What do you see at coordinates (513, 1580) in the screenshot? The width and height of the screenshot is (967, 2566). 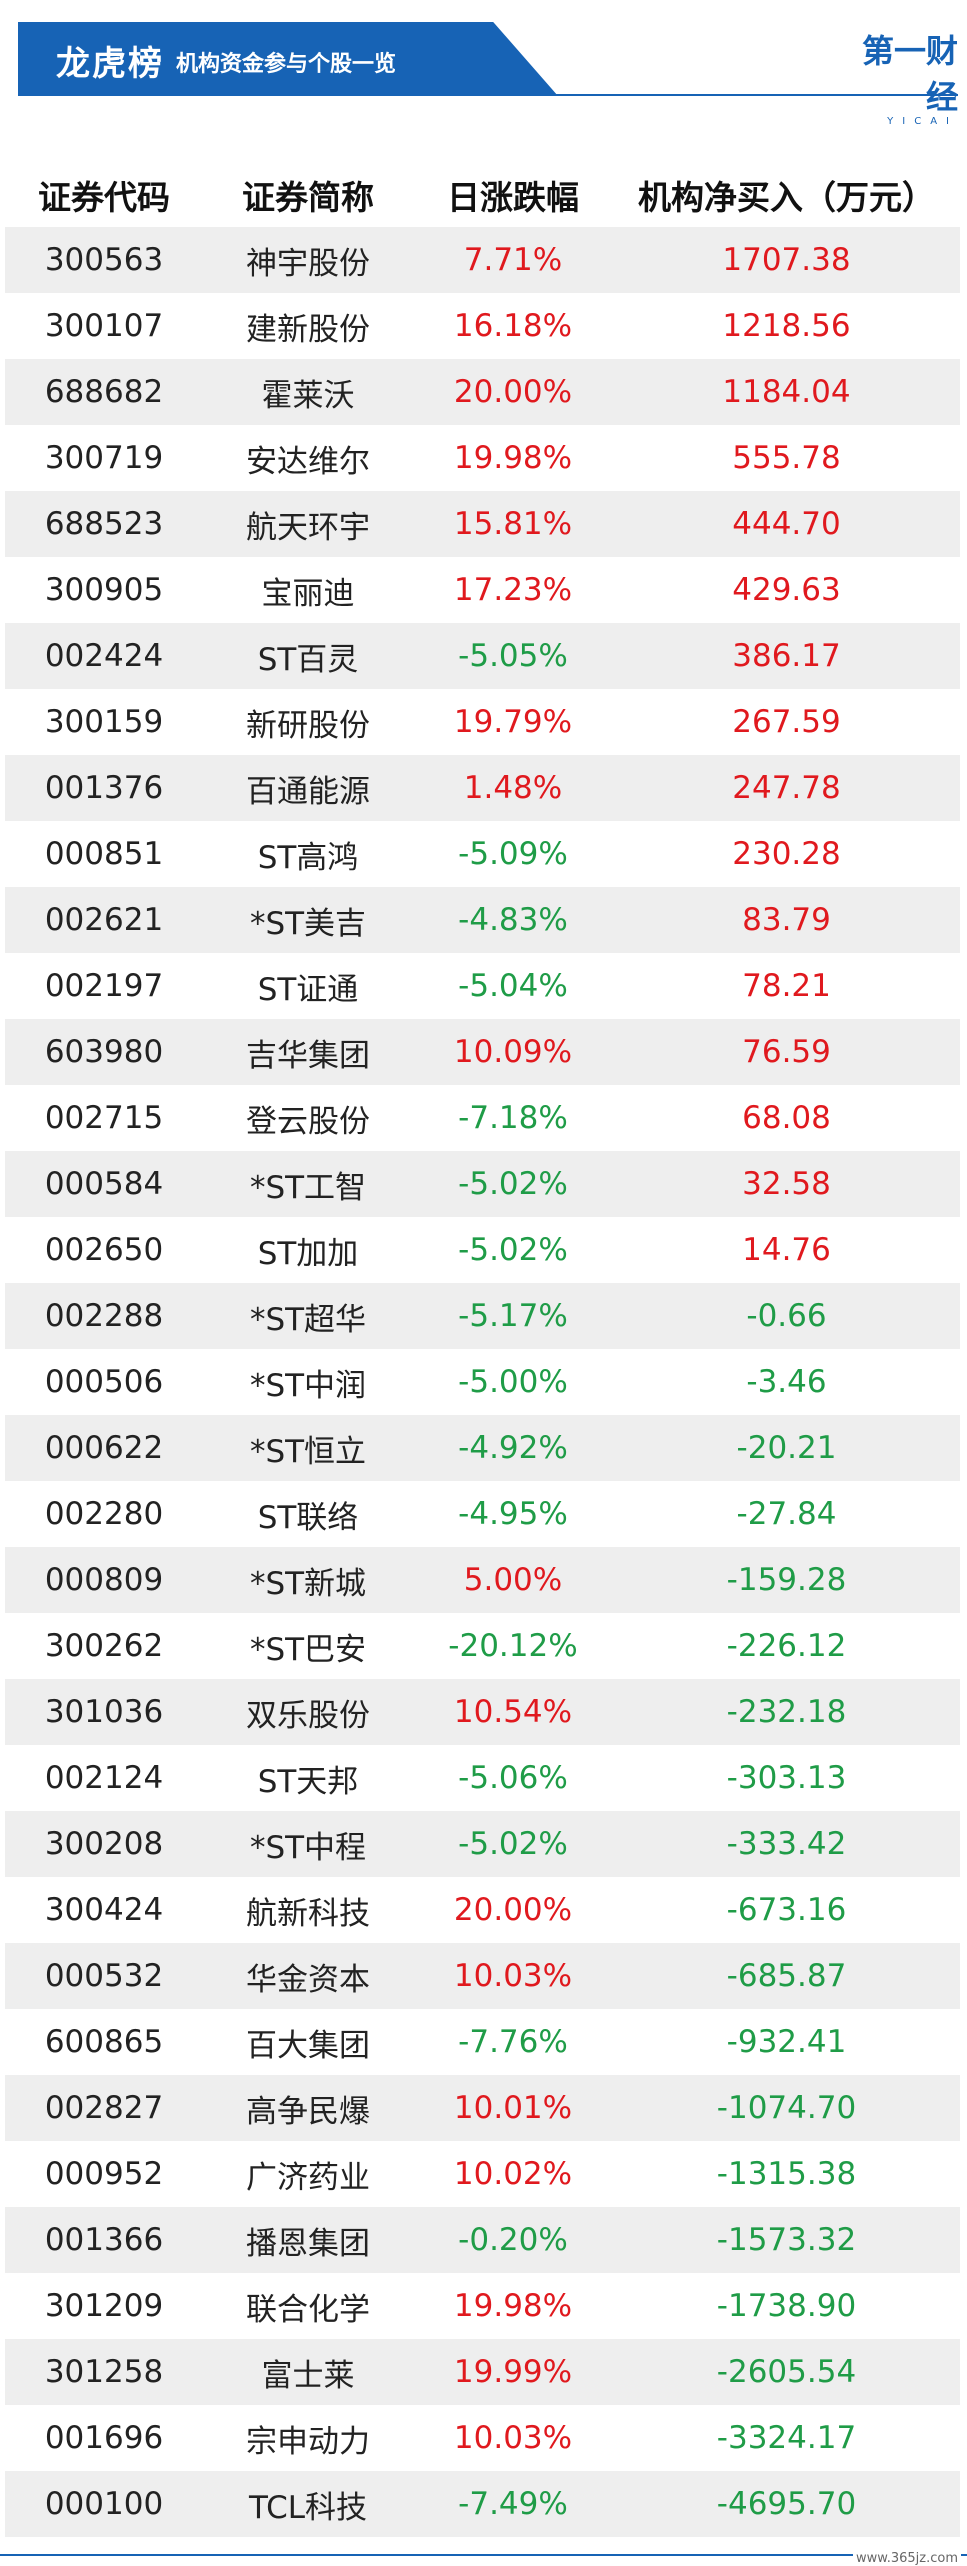 I see `cell-change: 5.00%` at bounding box center [513, 1580].